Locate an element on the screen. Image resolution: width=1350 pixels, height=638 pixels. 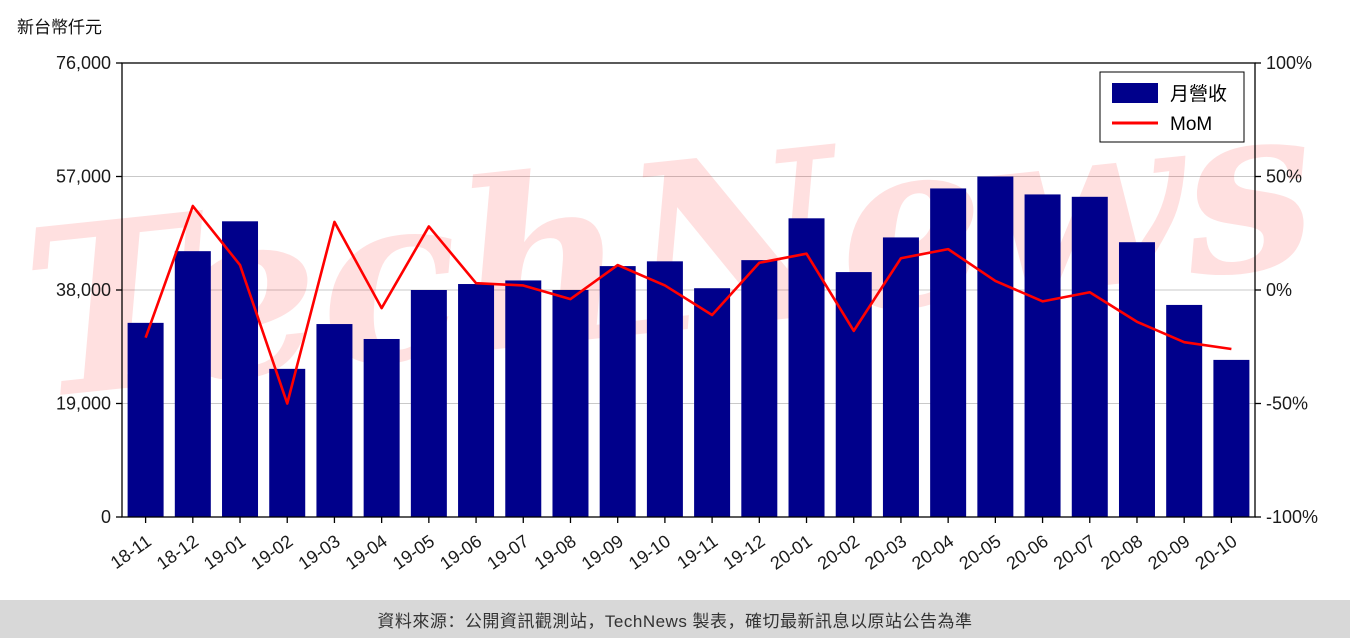
x-tick-label: 19-11 is located at coordinates (697, 552).